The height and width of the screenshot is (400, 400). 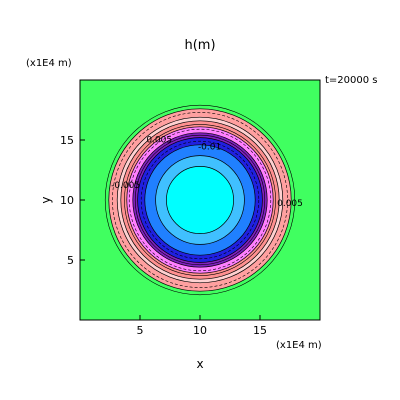 What do you see at coordinates (209, 148) in the screenshot?
I see `contour-label-0: -0.01` at bounding box center [209, 148].